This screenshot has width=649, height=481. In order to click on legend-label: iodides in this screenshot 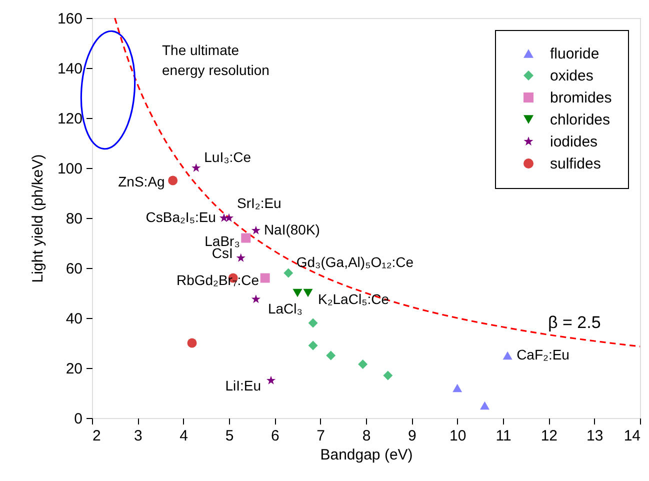, I will do `click(574, 142)`.